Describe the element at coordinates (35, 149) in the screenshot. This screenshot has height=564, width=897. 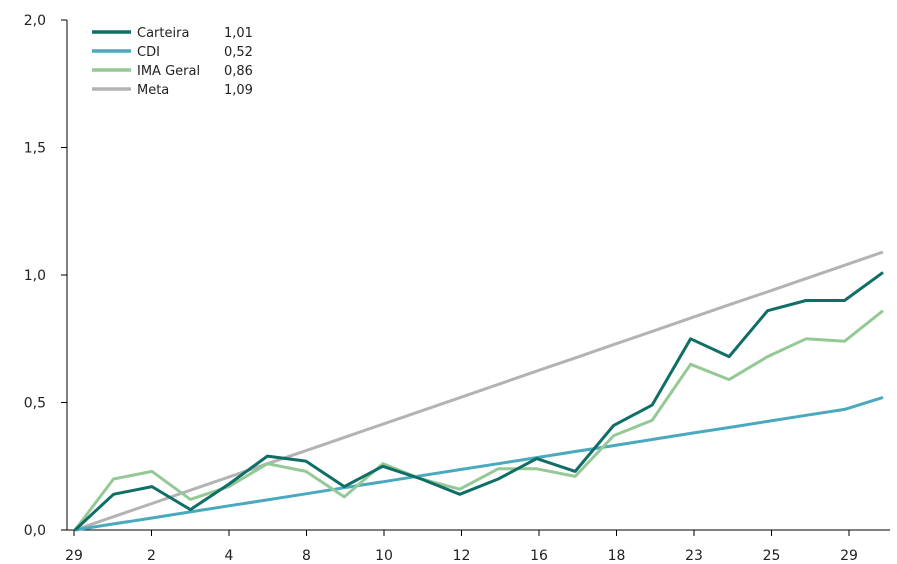
I see `y-tick-label: 1,5` at that location.